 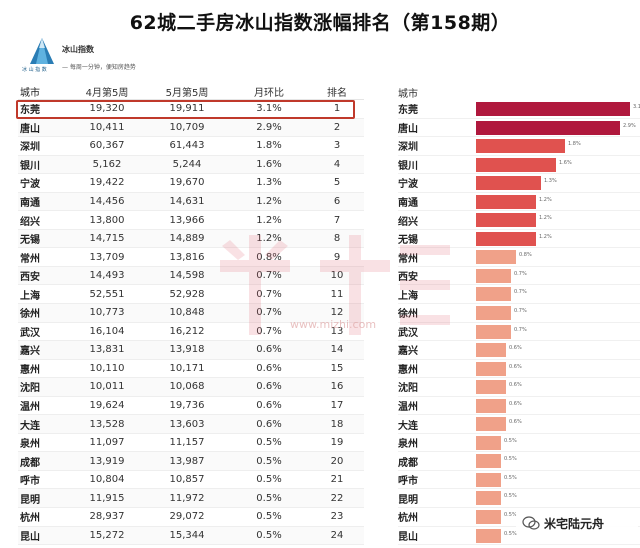 What do you see at coordinates (107, 127) in the screenshot?
I see `cell-apr-price: 10,411` at bounding box center [107, 127].